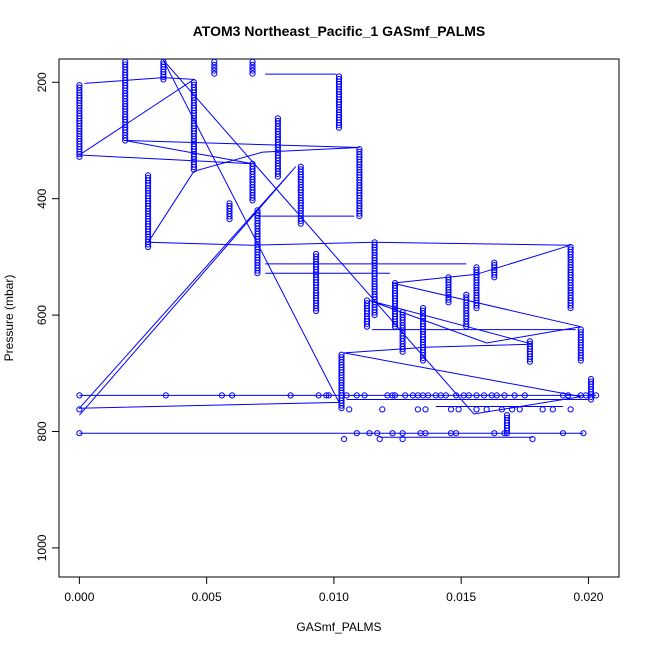 The width and height of the screenshot is (650, 650). What do you see at coordinates (461, 597) in the screenshot?
I see `x-tick-label: 0.015` at bounding box center [461, 597].